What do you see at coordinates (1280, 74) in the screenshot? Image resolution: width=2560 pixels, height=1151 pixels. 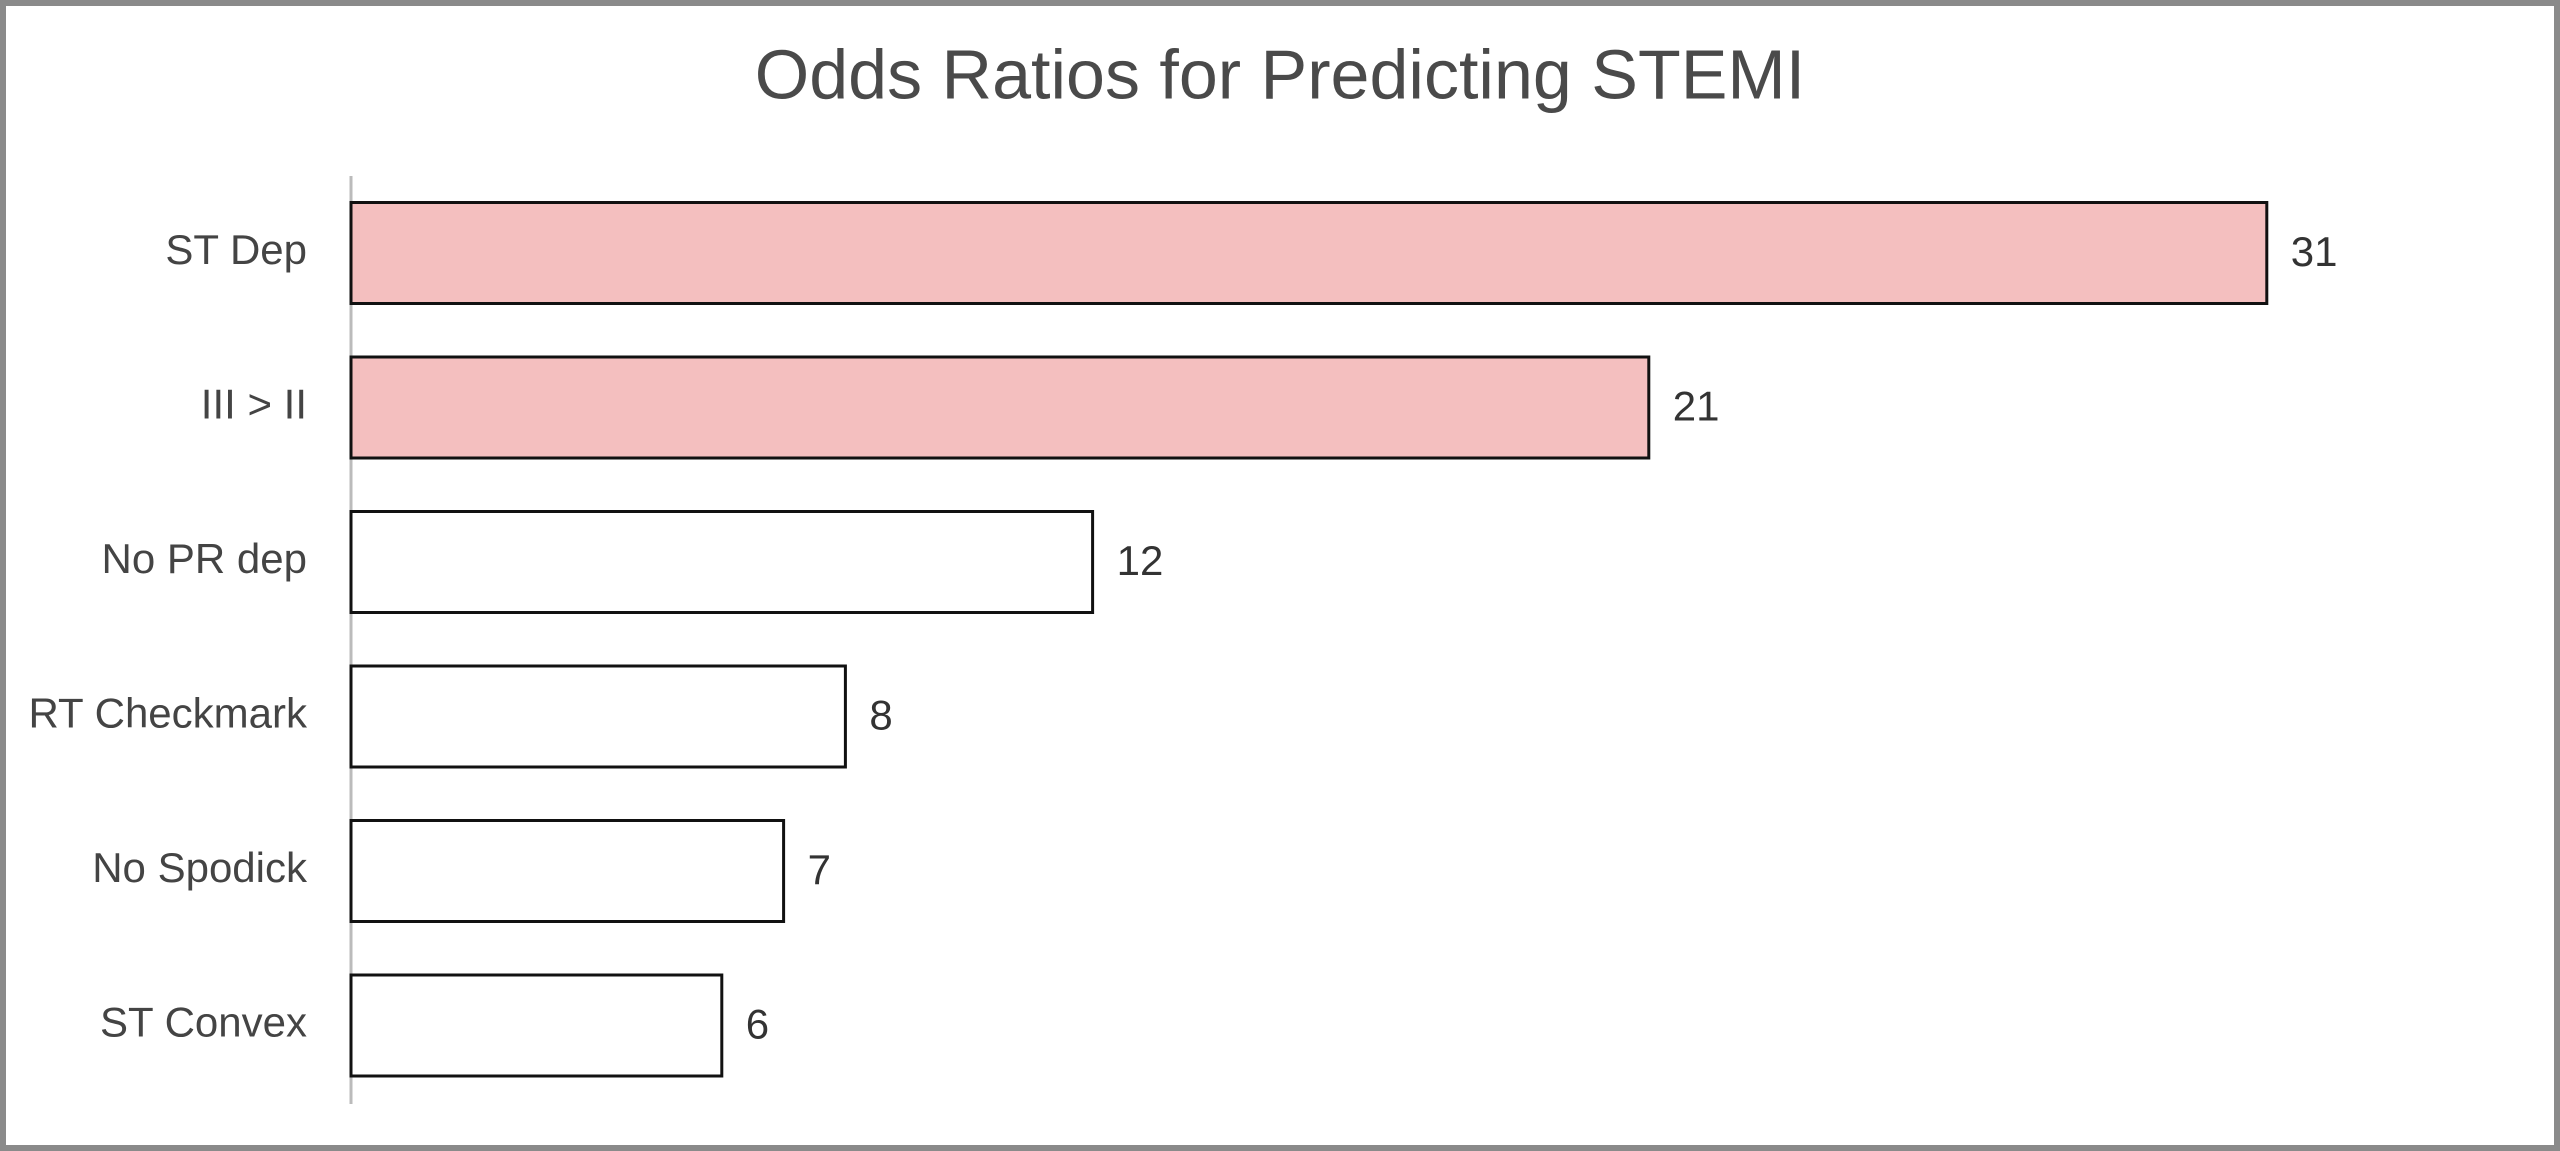 I see `chart-title: Odds Ratios for Predicting STEMI` at bounding box center [1280, 74].